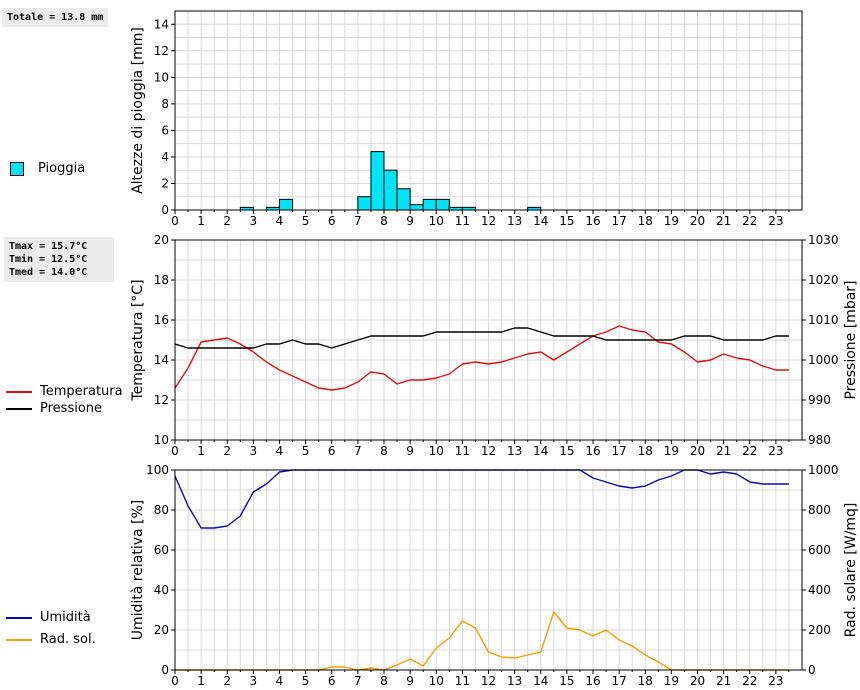 This screenshot has width=860, height=690. What do you see at coordinates (161, 550) in the screenshot?
I see `y-tick-label: 60` at bounding box center [161, 550].